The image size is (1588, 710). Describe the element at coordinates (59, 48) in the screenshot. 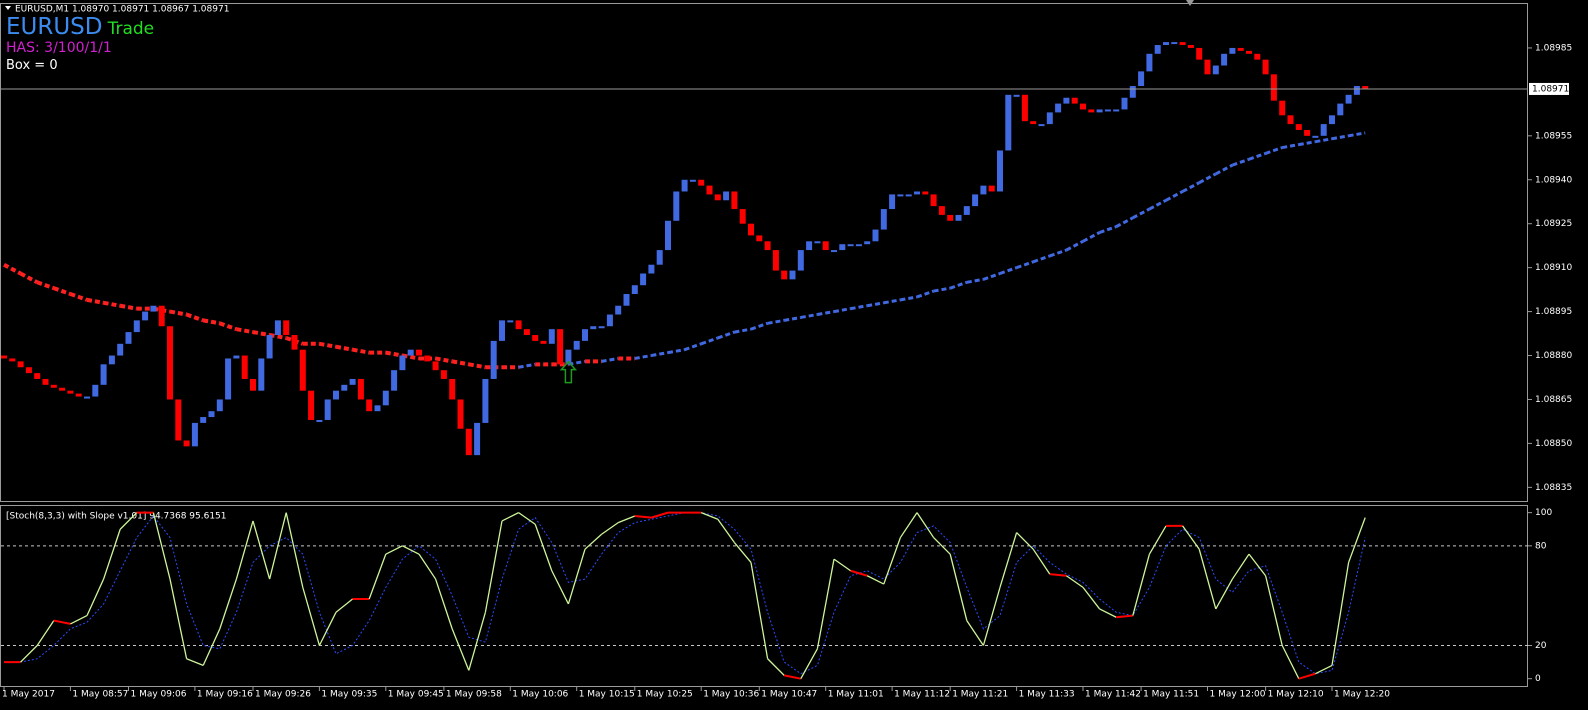

I see `indicator: HAS: 3/100/1/1` at that location.